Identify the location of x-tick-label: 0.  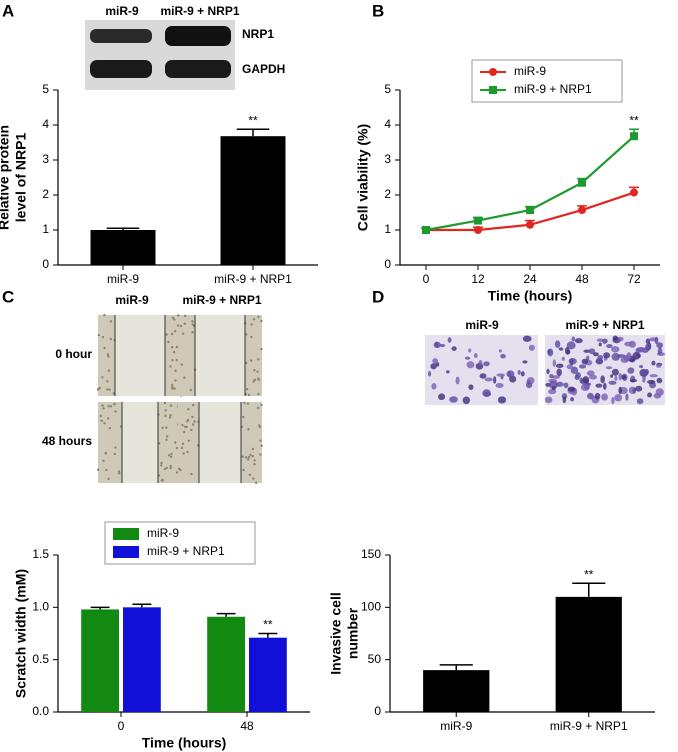
(121, 726).